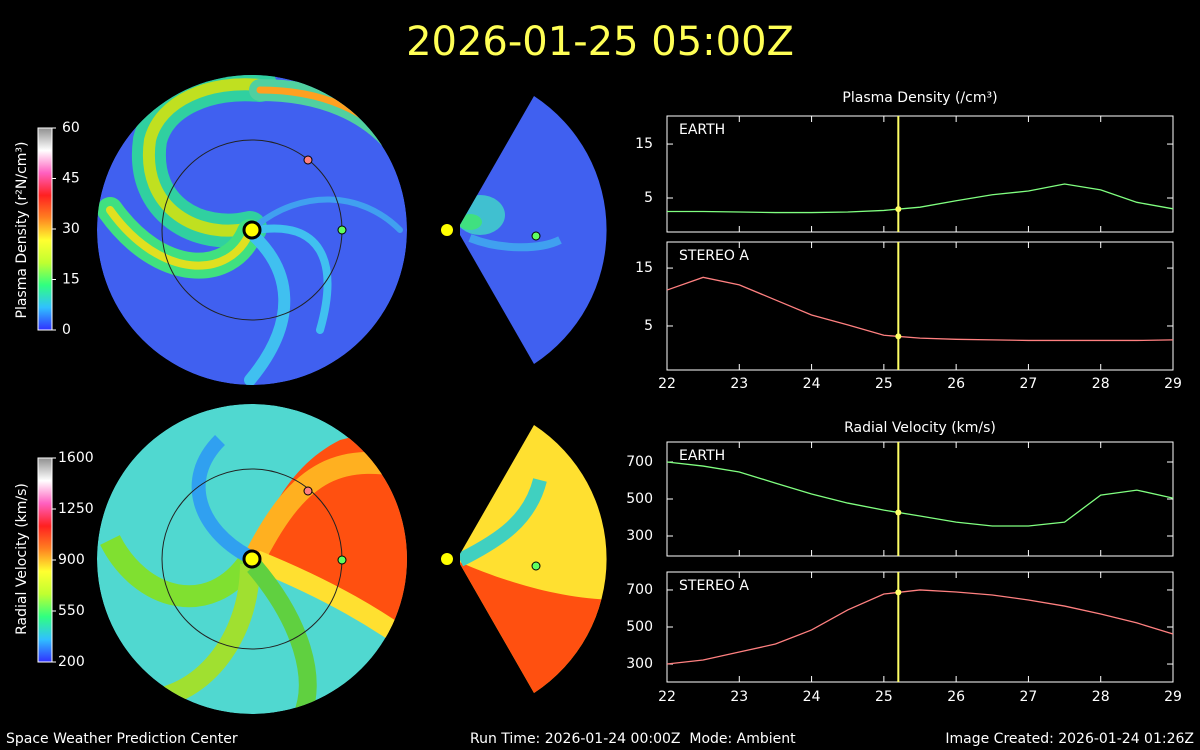  What do you see at coordinates (66, 330) in the screenshot?
I see `colorbar-tick-label: 0` at bounding box center [66, 330].